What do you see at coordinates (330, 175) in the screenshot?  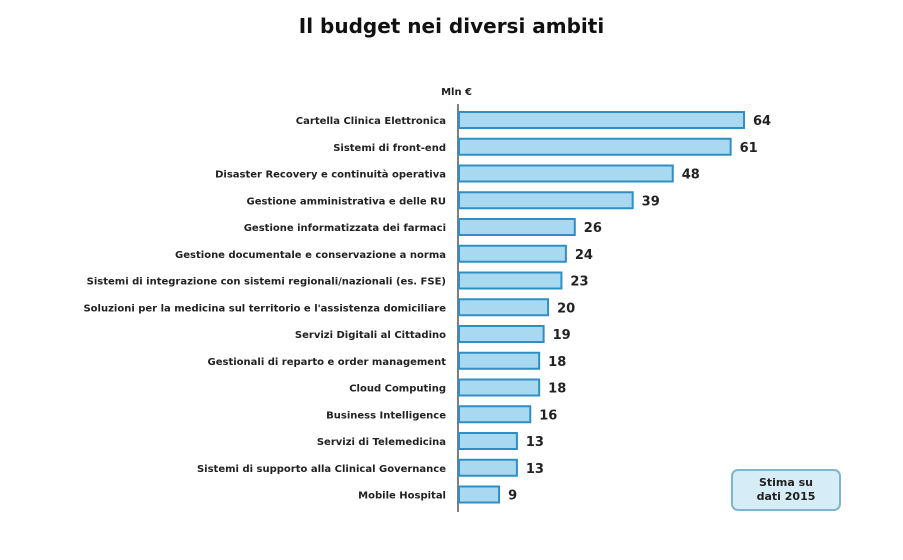 I see `category-label: Disaster Recovery e continuità operativa` at bounding box center [330, 175].